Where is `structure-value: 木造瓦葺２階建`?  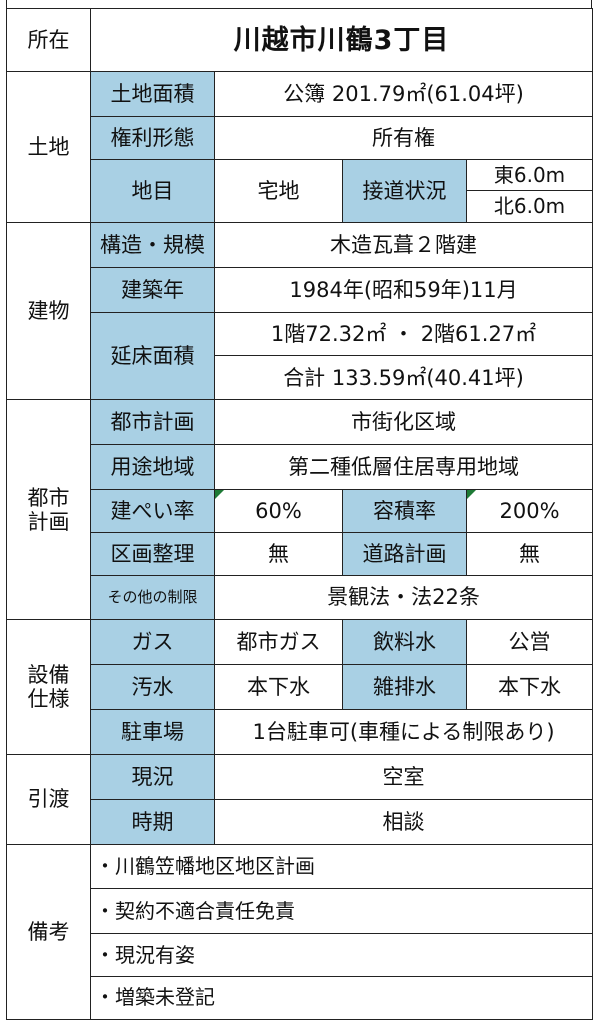
structure-value: 木造瓦葺２階建 is located at coordinates (403, 245).